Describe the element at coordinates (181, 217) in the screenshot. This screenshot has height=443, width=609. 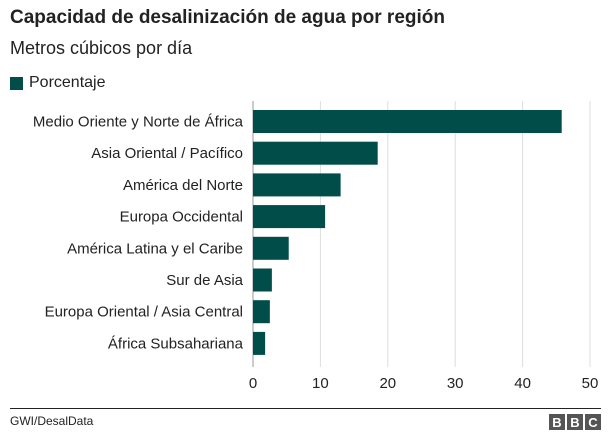
I see `category-label: Europa Occidental` at that location.